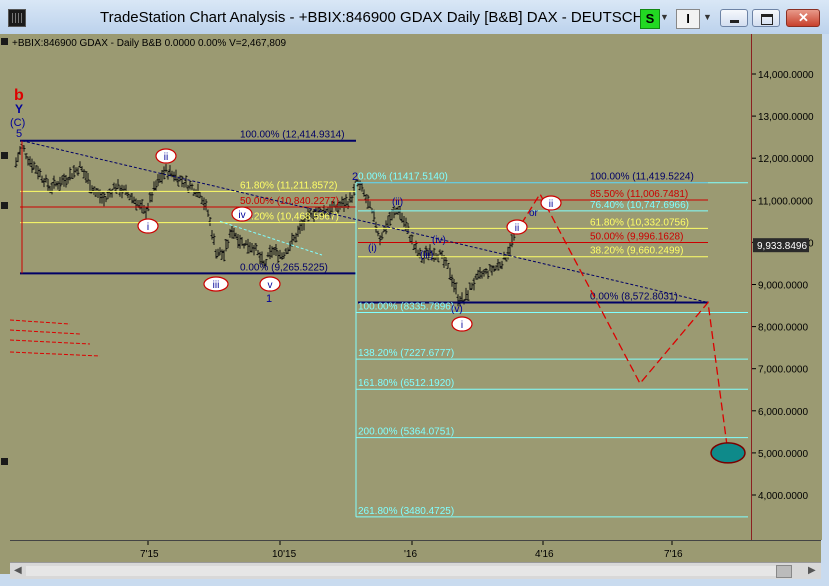 The height and width of the screenshot is (586, 829). Describe the element at coordinates (269, 299) in the screenshot. I see `wave-label-1: 1` at that location.